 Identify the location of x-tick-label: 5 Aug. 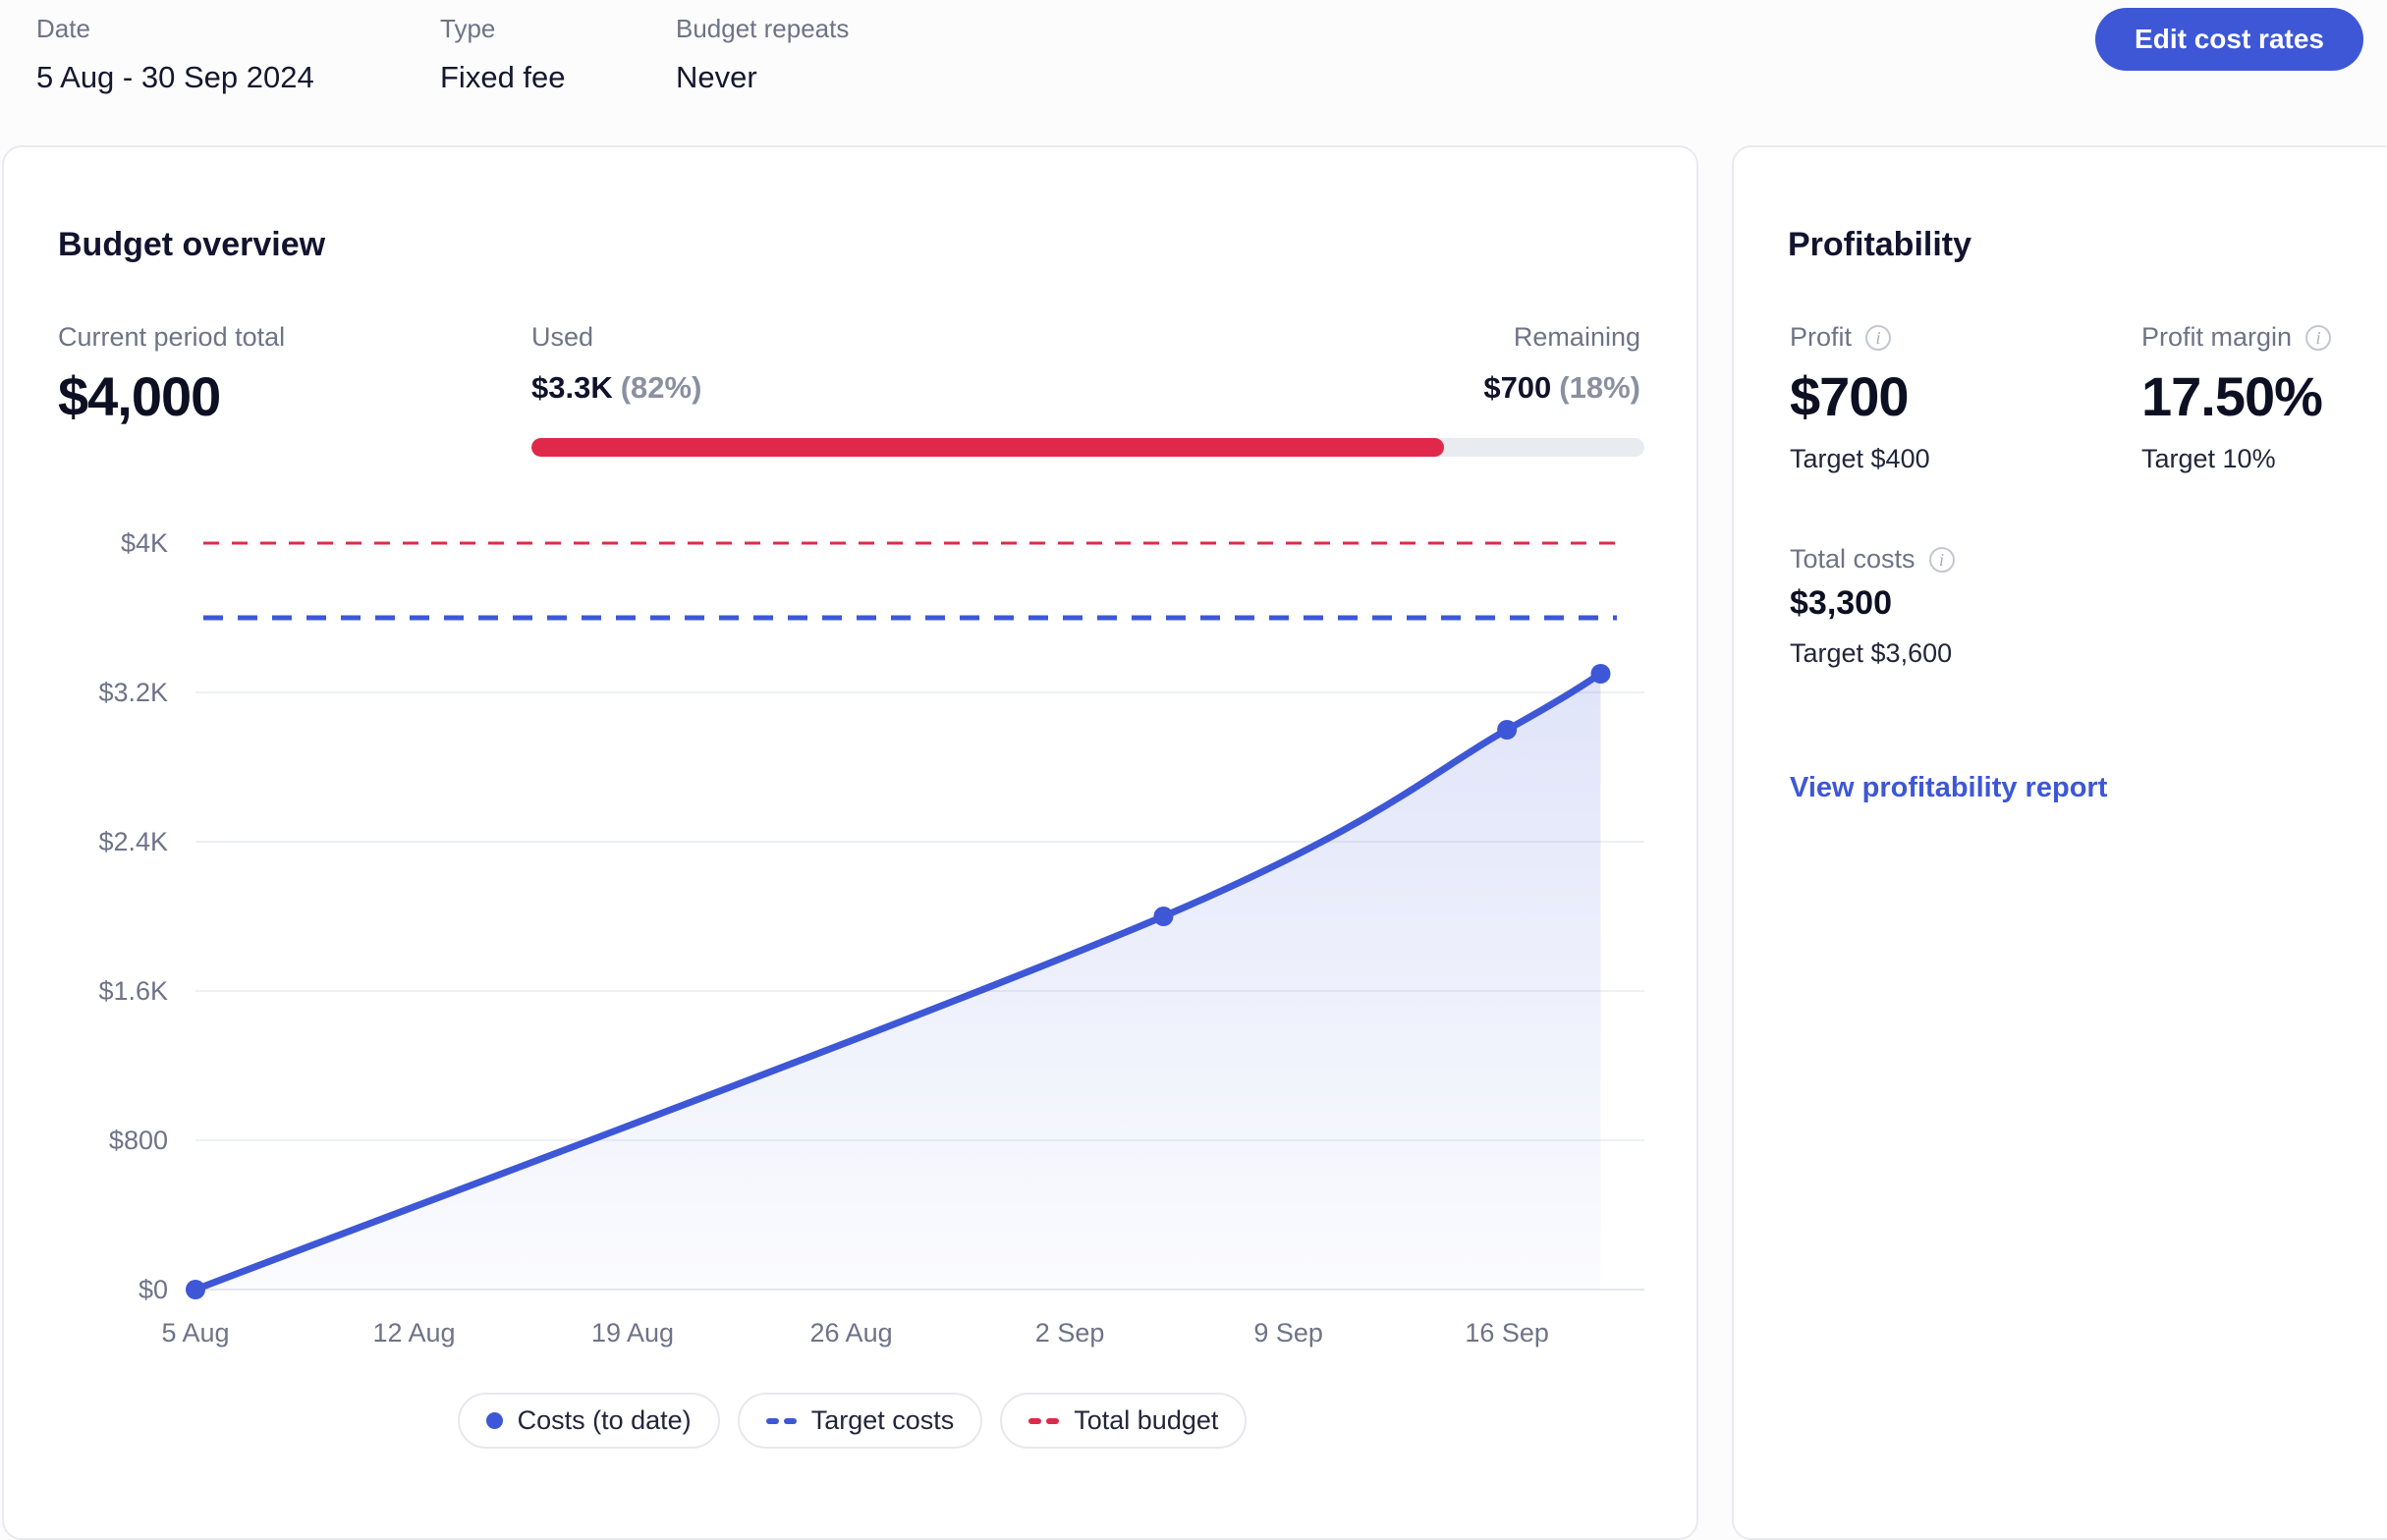
(195, 1333).